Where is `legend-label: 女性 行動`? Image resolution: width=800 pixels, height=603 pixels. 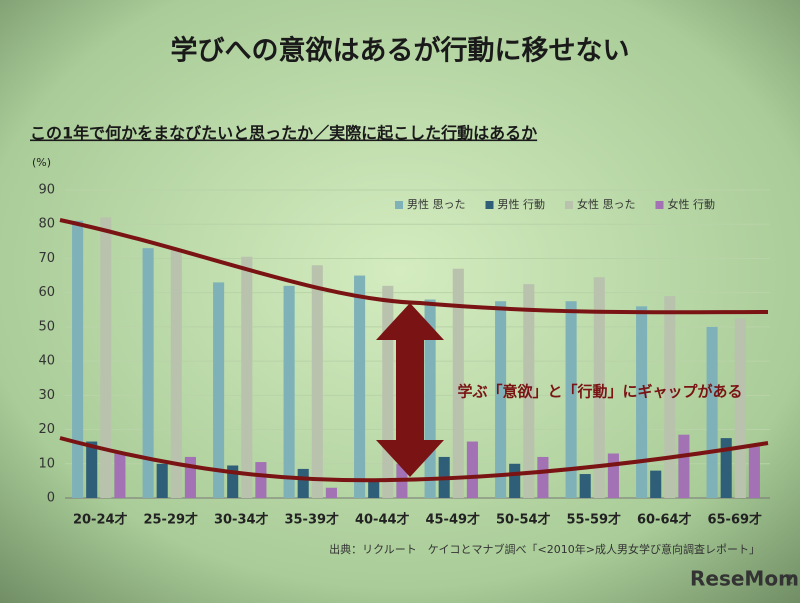 legend-label: 女性 行動 is located at coordinates (692, 204).